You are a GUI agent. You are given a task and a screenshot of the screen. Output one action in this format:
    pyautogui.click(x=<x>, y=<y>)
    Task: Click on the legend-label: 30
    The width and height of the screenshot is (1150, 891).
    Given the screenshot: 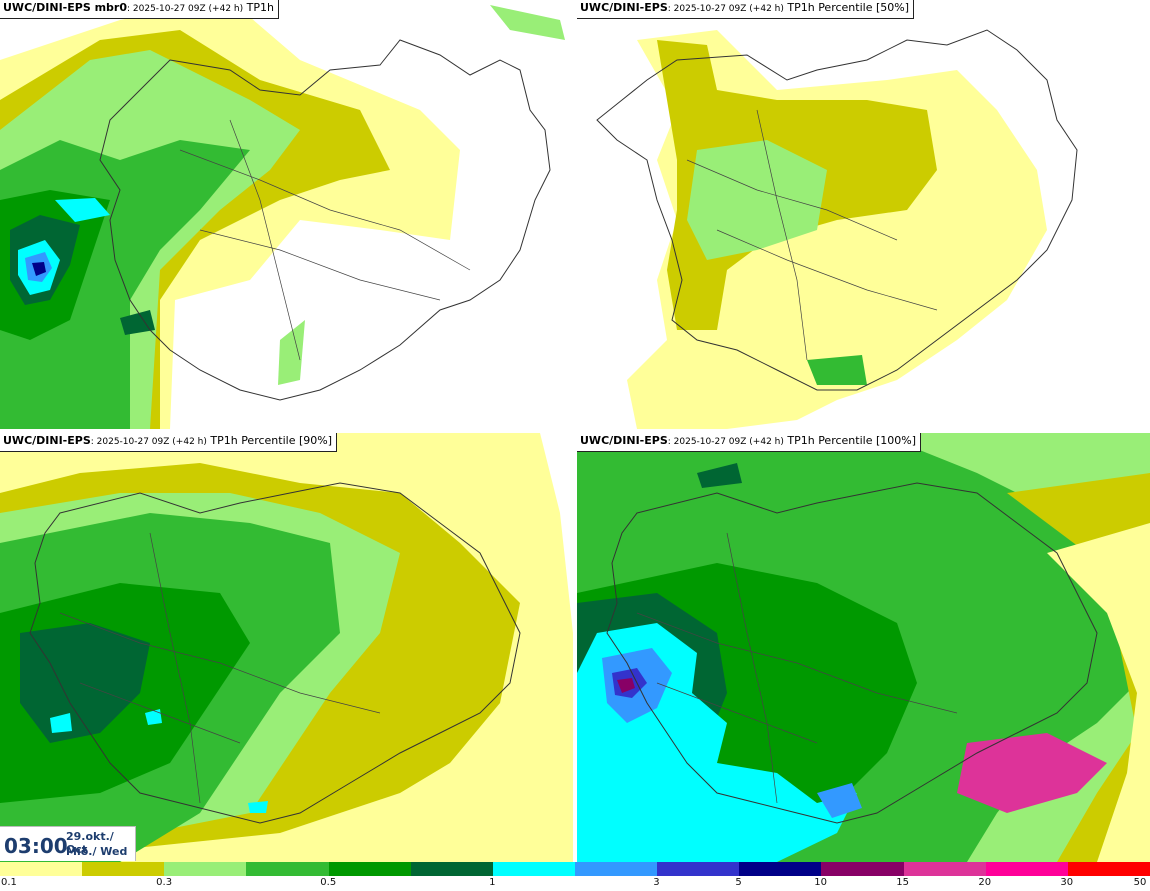 What is the action you would take?
    pyautogui.click(x=1067, y=882)
    